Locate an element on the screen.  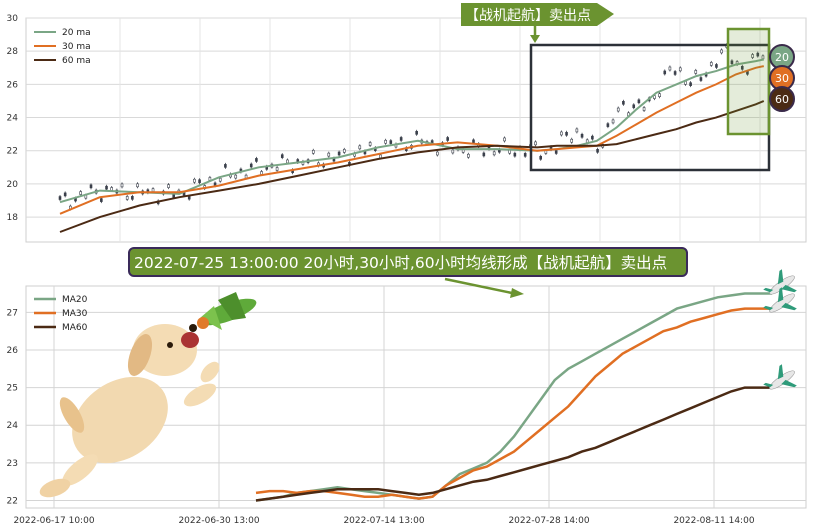
bottom-y-tick-label: 23 is located at coordinates (12, 464).